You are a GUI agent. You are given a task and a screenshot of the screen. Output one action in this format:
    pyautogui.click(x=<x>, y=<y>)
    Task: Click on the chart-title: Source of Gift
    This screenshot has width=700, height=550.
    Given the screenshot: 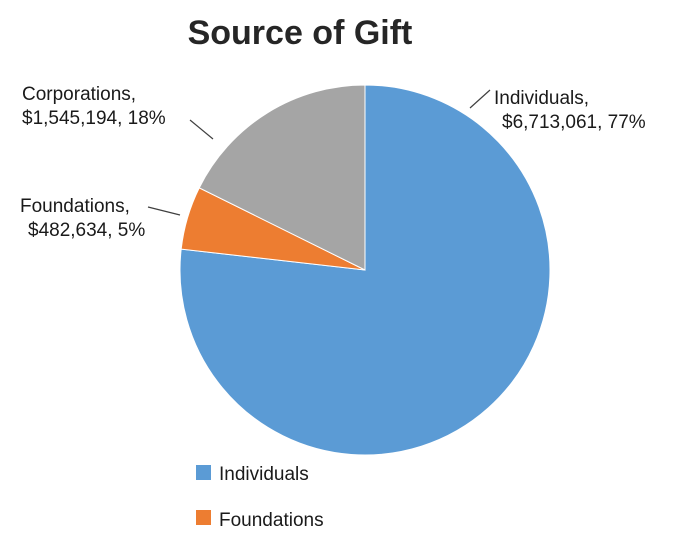 What is the action you would take?
    pyautogui.click(x=300, y=33)
    